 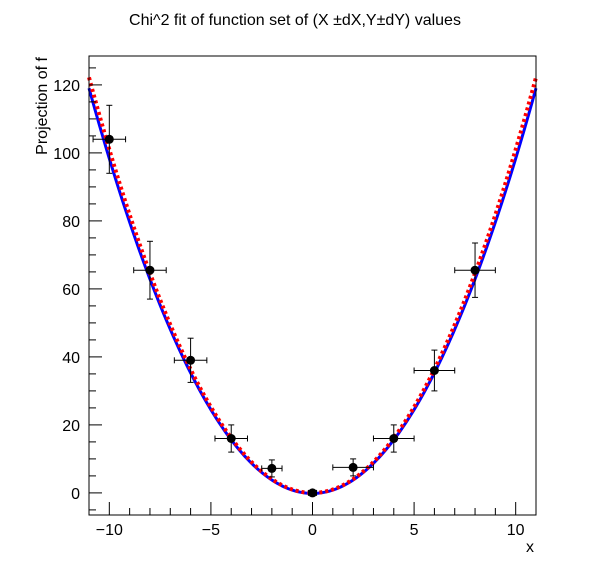 I want to click on y-tick-label: 120, so click(x=66, y=86).